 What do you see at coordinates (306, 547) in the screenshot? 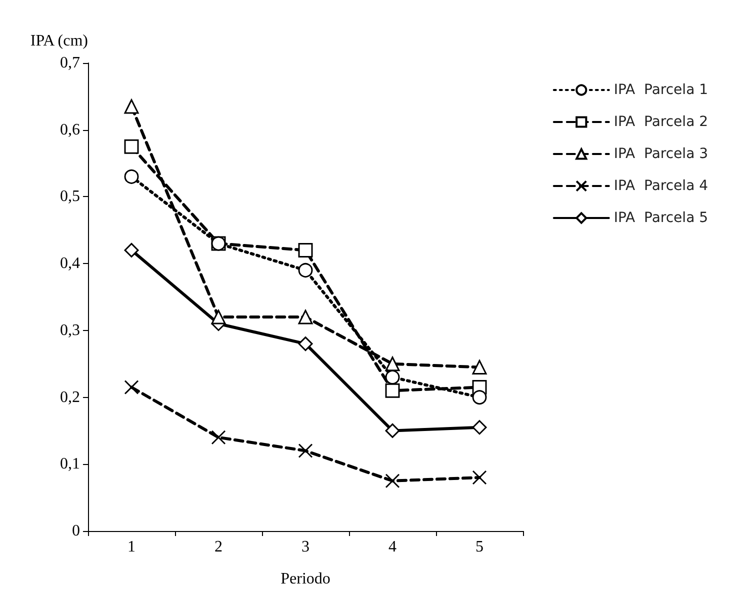
I see `x-tick-label: 3` at bounding box center [306, 547].